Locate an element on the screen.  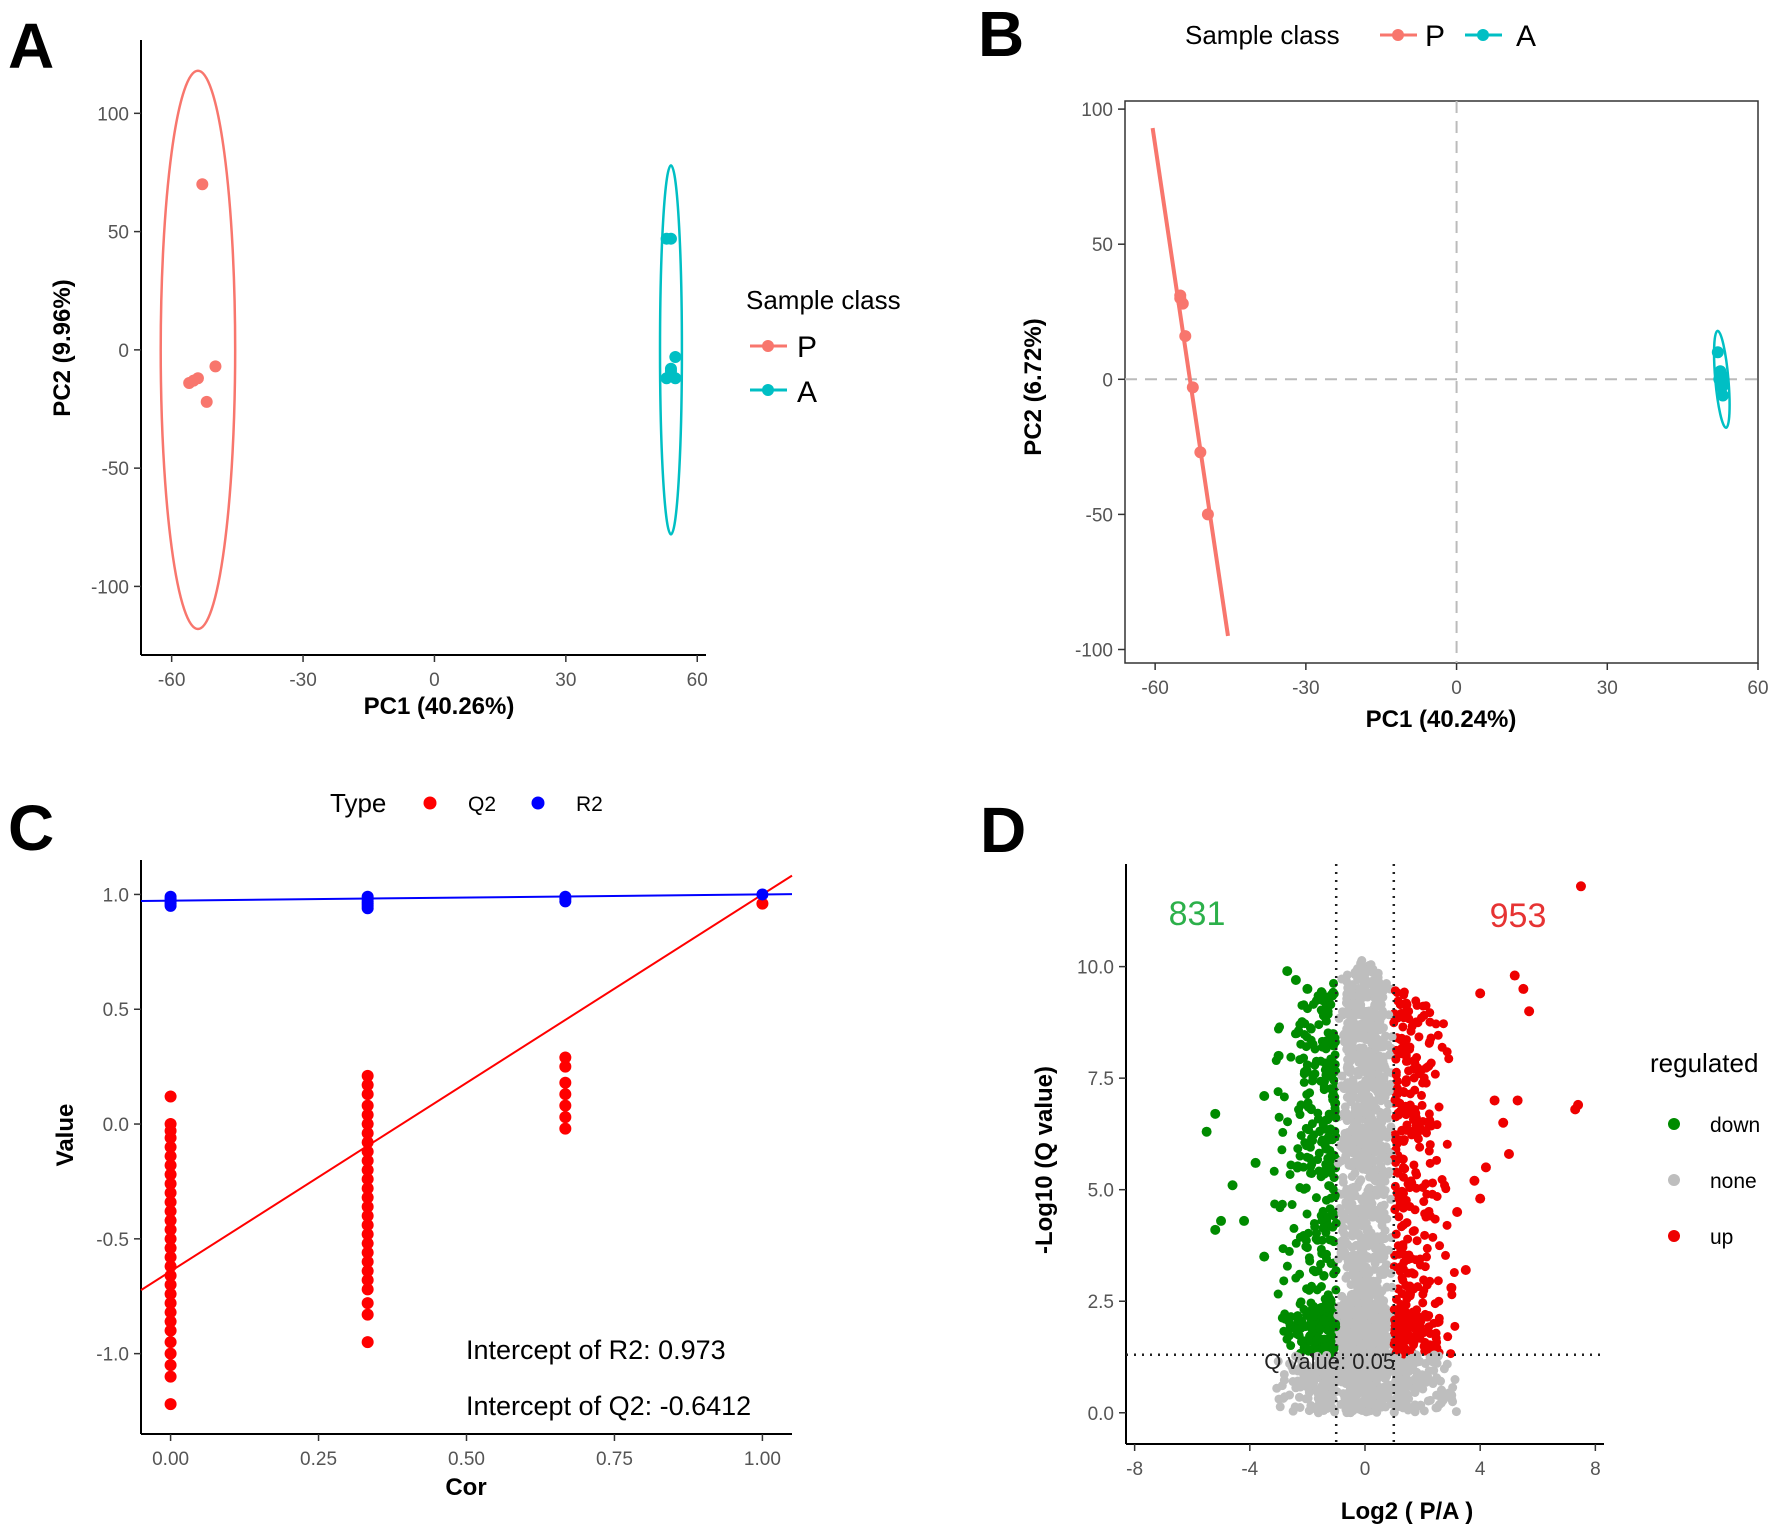
panel-a-y-axis-title: PC2 (9.96%) is located at coordinates (62, 347).